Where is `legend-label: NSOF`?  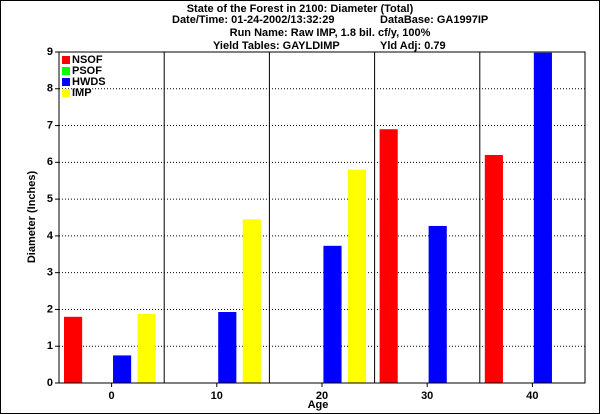
legend-label: NSOF is located at coordinates (87, 60).